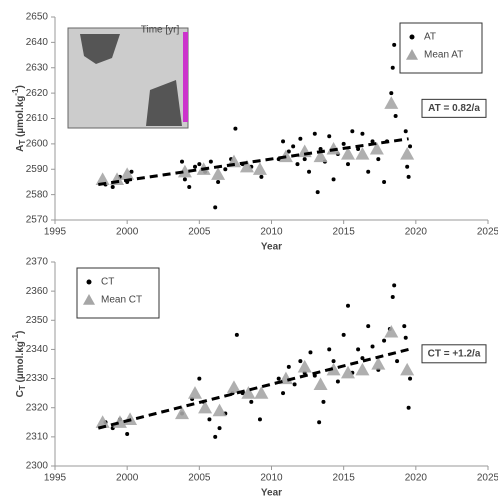  I want to click on y-tick-label: 2300, so click(37, 466).